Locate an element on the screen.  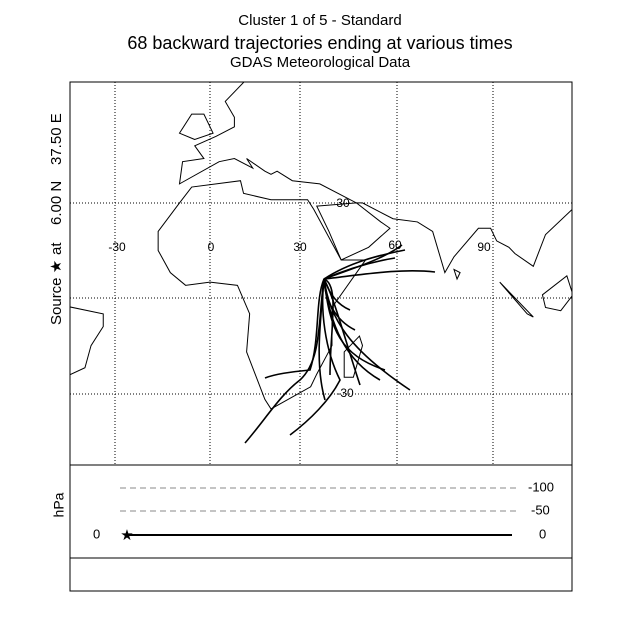
land-srilanka is located at coordinates (457, 274).